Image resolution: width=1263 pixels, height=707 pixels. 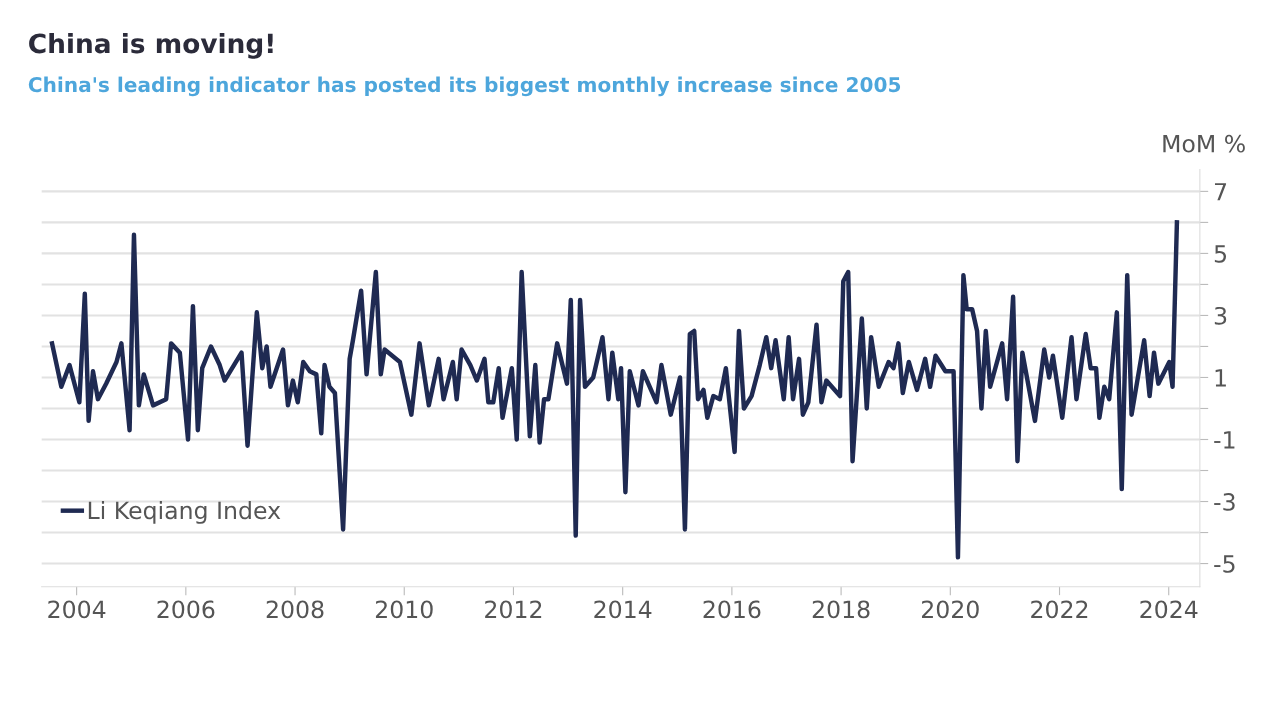 I want to click on x-tick-label: 2006, so click(x=186, y=609).